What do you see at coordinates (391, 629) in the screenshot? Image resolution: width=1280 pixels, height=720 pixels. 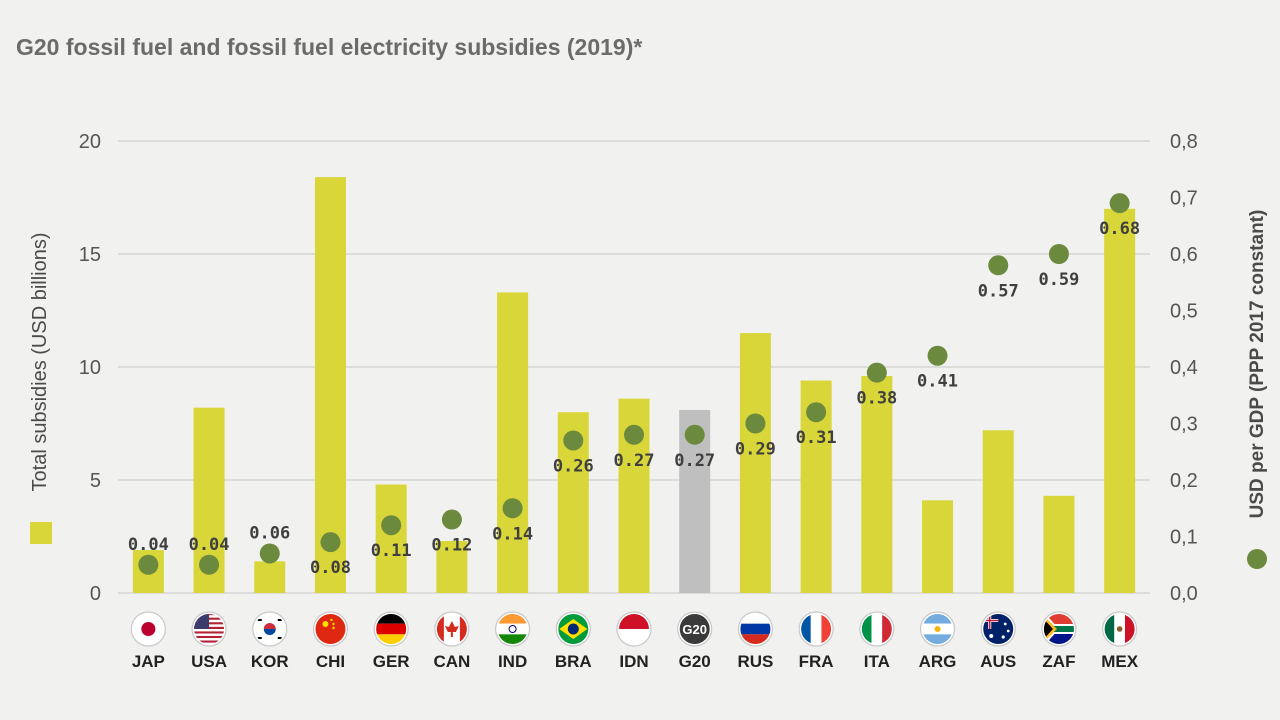 I see `germany-flag-icon` at bounding box center [391, 629].